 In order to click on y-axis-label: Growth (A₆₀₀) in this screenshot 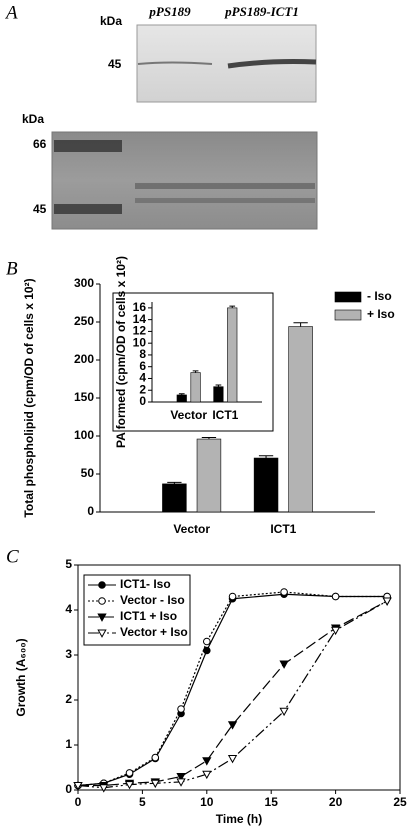, I will do `click(21, 677)`.